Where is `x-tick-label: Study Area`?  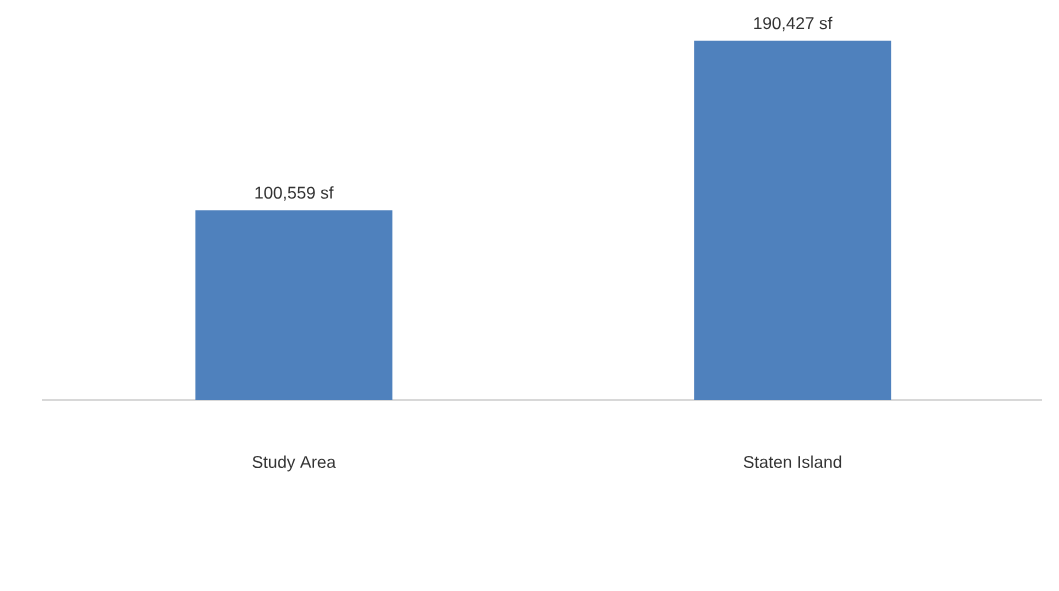 x-tick-label: Study Area is located at coordinates (294, 463).